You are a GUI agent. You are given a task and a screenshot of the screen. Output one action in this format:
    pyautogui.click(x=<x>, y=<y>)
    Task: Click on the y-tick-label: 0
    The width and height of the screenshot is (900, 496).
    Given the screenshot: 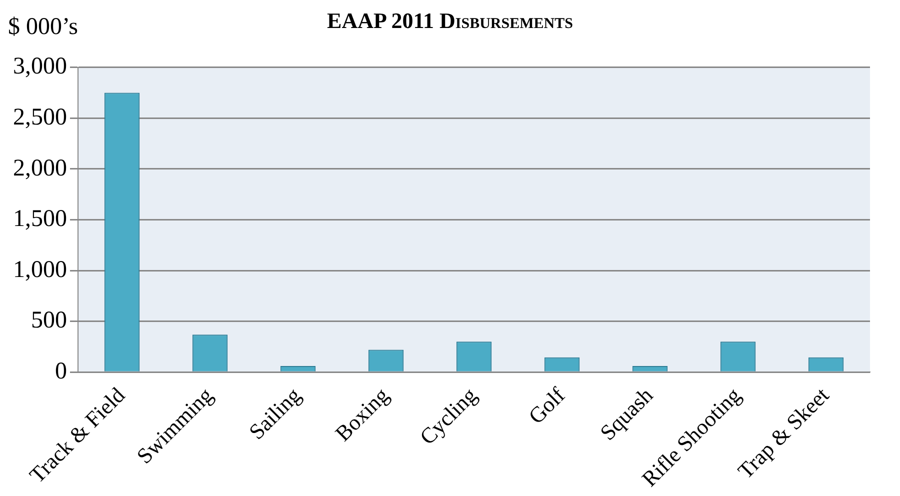 What is the action you would take?
    pyautogui.click(x=61, y=371)
    